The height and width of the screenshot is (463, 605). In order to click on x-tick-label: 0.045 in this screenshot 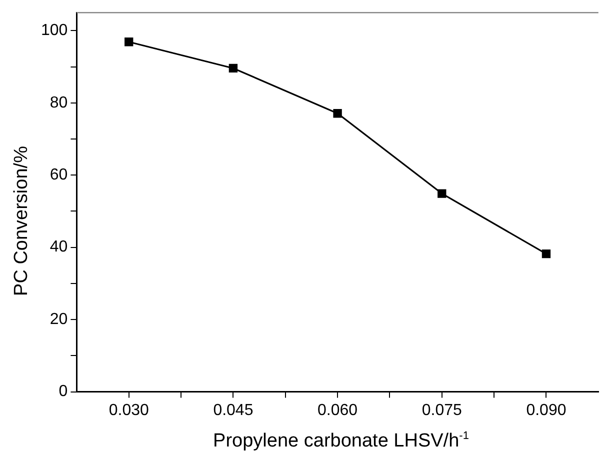, I will do `click(233, 410)`.